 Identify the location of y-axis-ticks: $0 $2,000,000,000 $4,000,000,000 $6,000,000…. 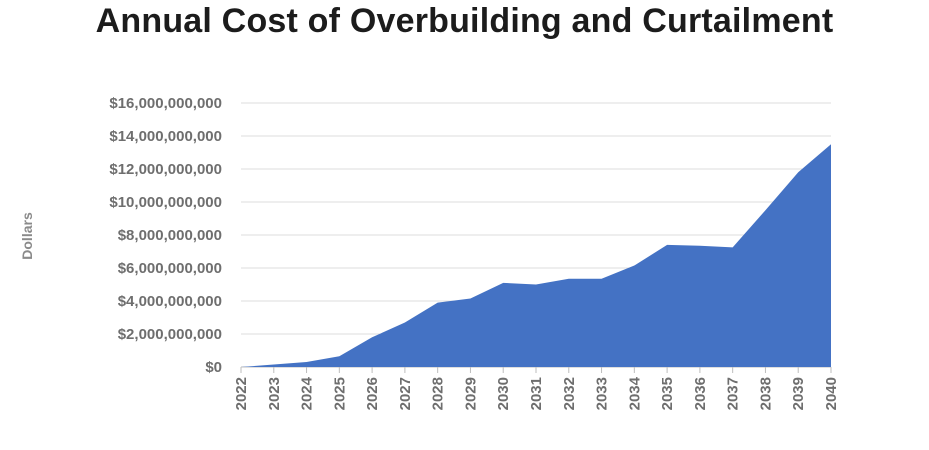
(165, 235).